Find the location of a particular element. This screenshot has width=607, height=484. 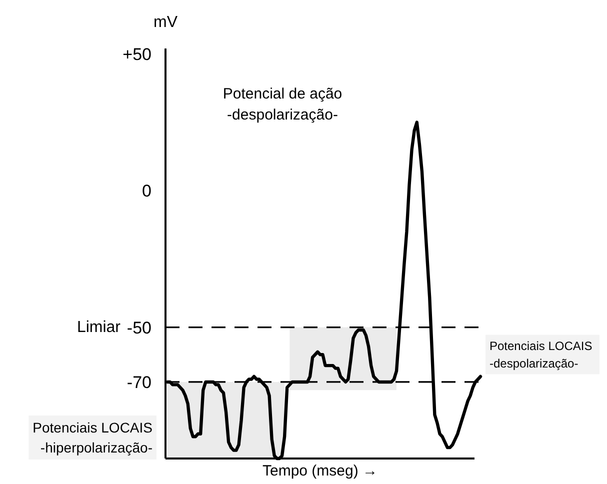

text: Potenciais LOCAIS -hiperpolarização- is located at coordinates (92, 438).